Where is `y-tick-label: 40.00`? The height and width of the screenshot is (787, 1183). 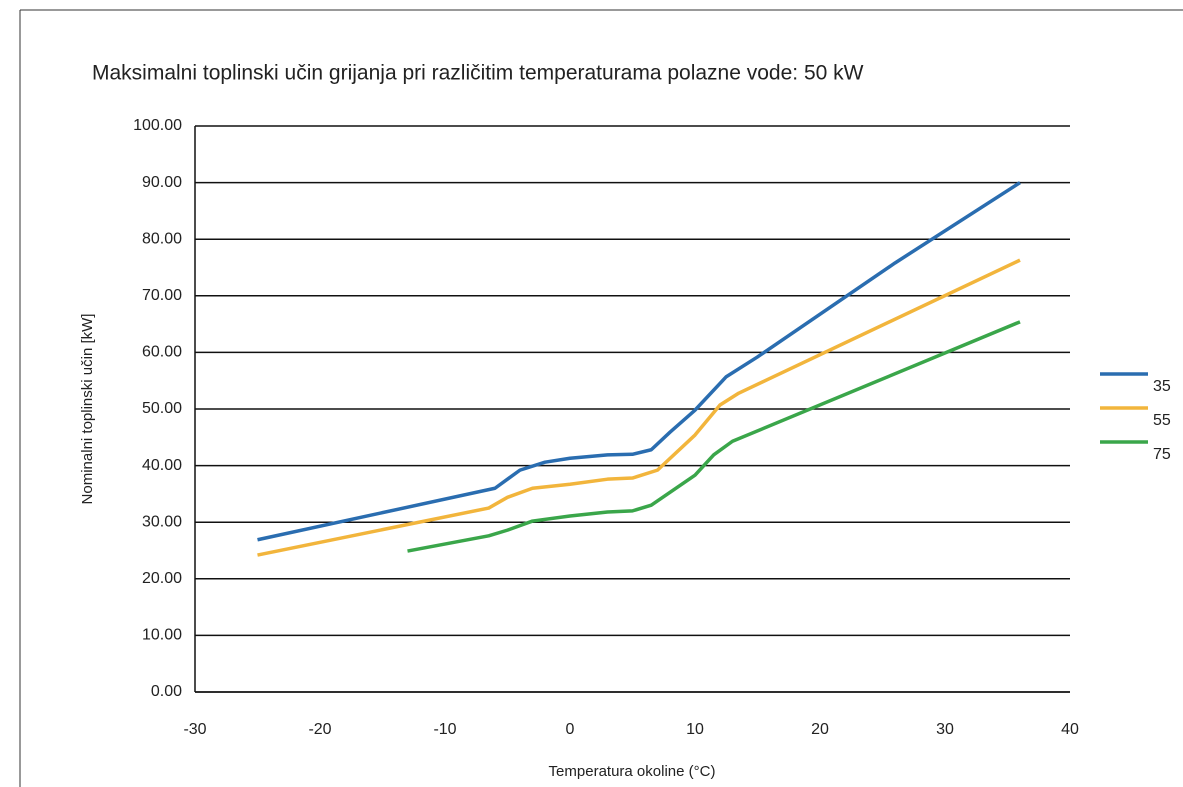 y-tick-label: 40.00 is located at coordinates (162, 465).